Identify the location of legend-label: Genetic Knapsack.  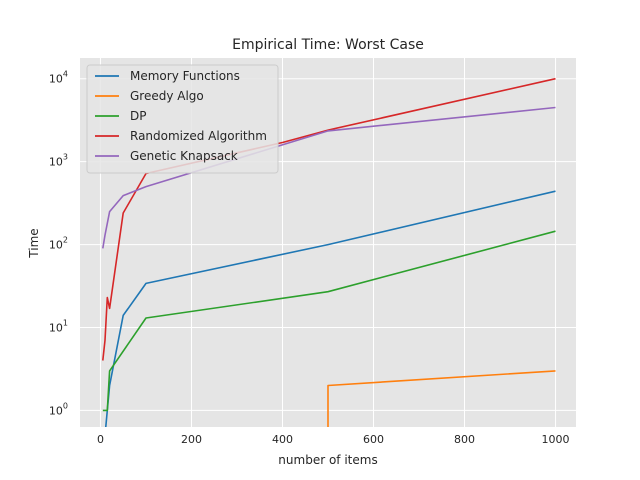
(184, 156).